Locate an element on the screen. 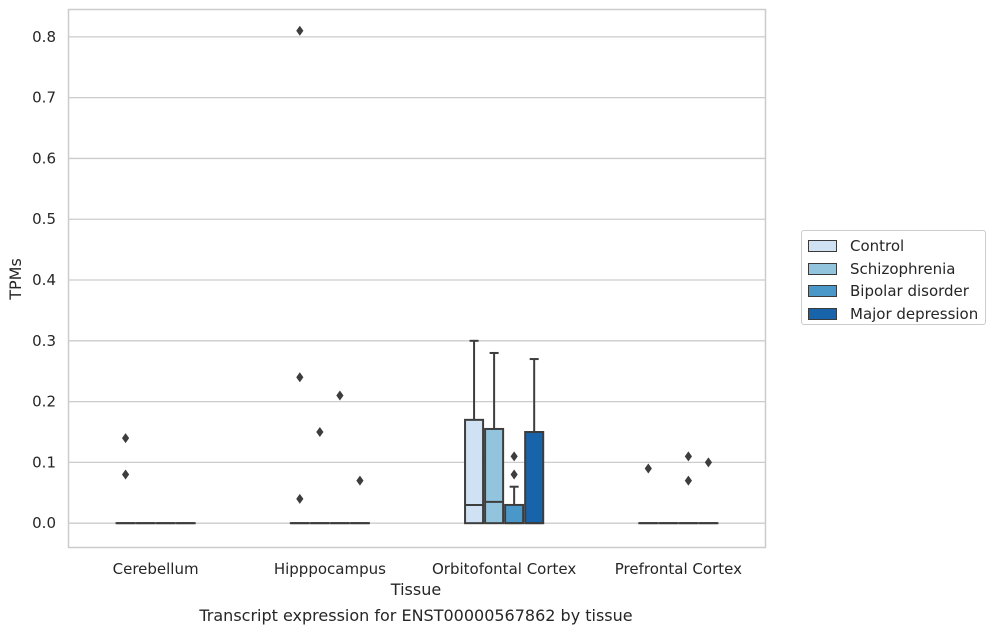 The width and height of the screenshot is (997, 634). y-tick-label: 0.7 is located at coordinates (44, 98).